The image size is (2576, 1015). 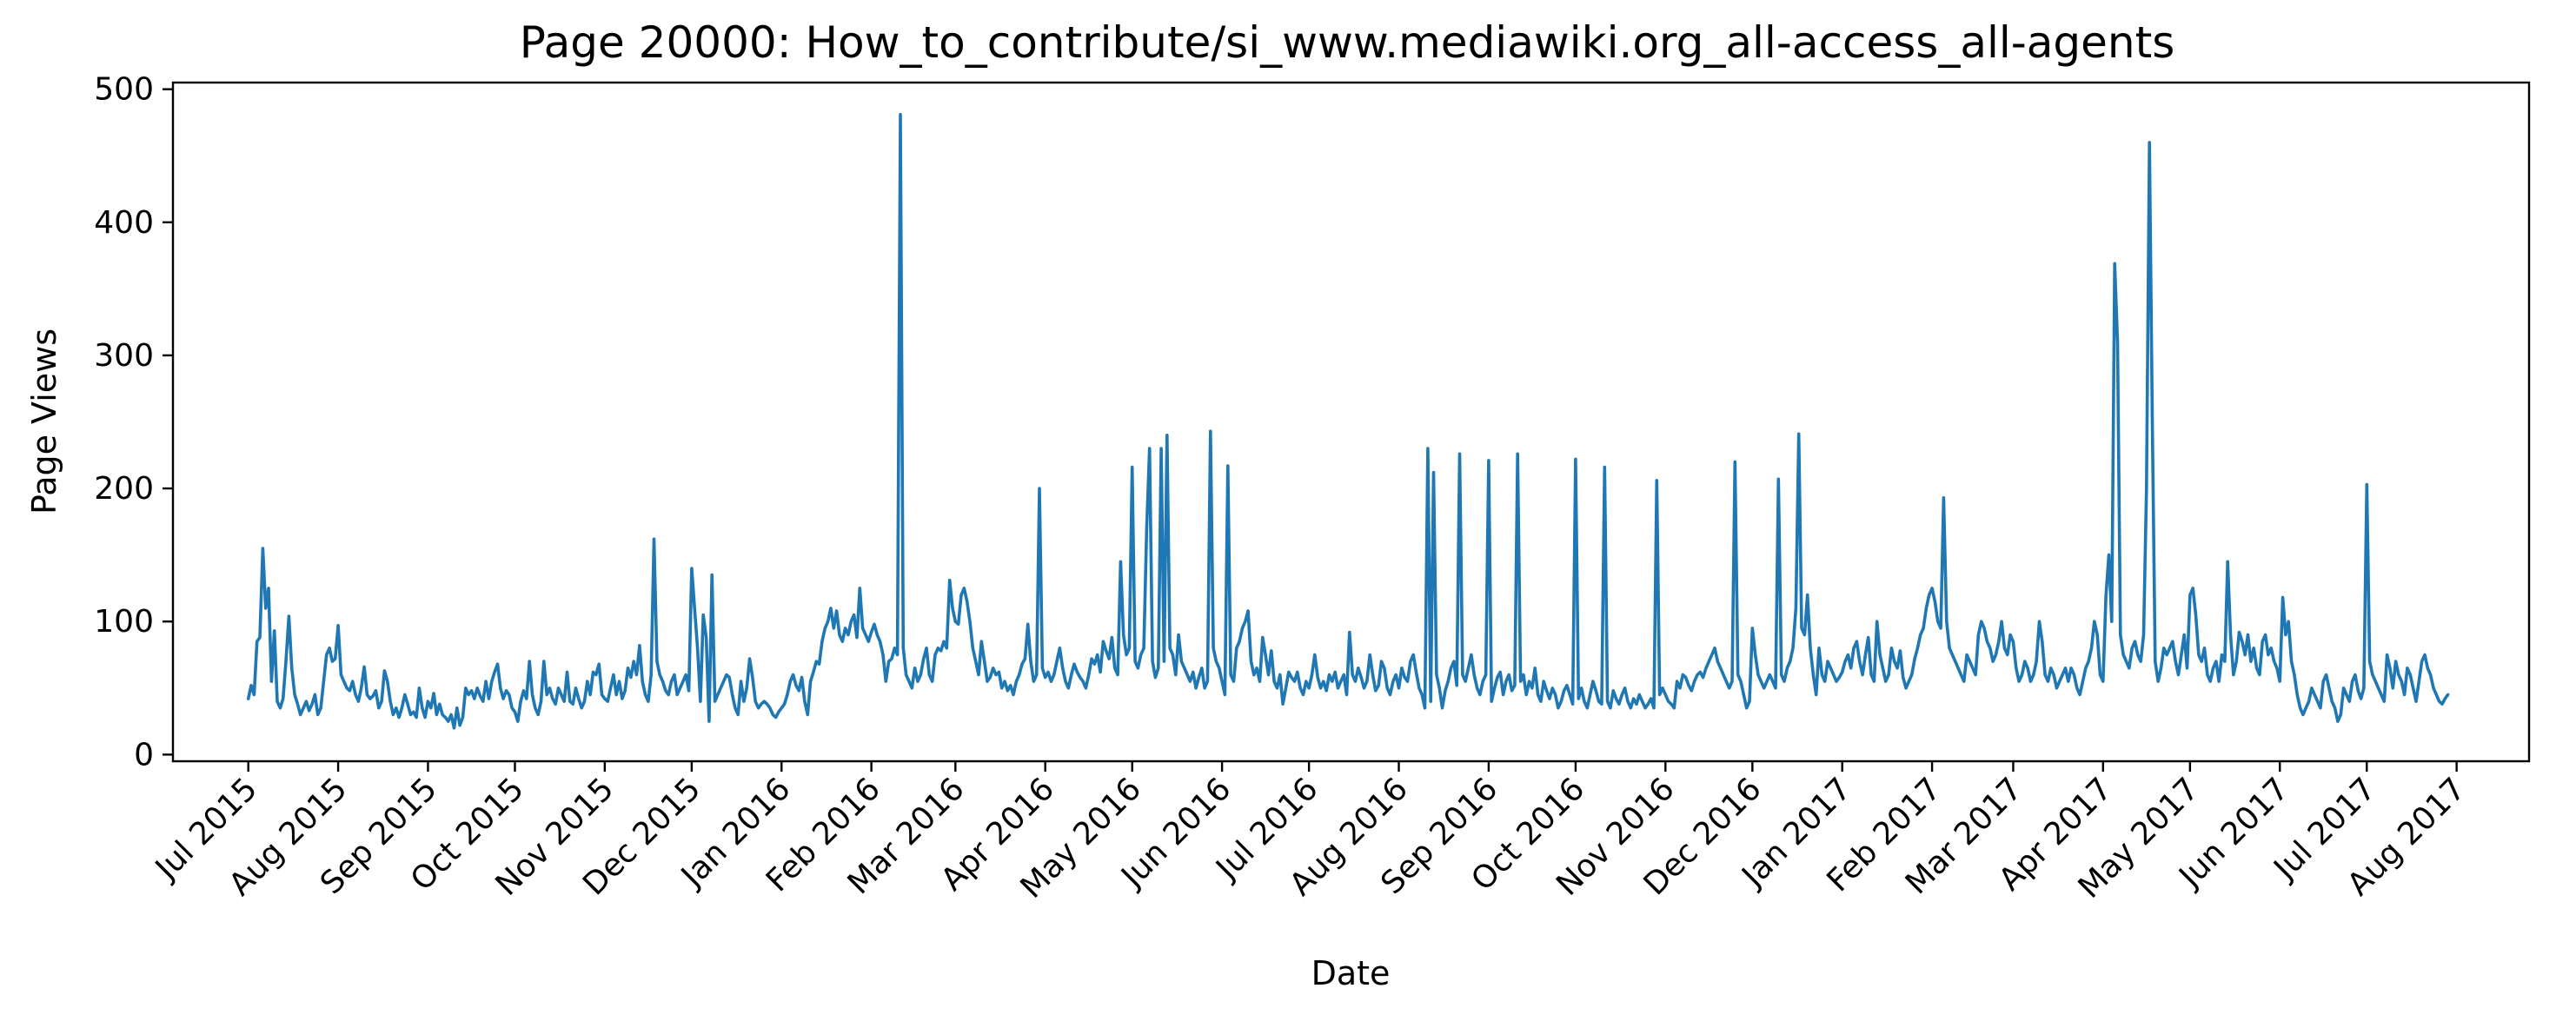 I want to click on y-axis-label: Page Views, so click(x=44, y=421).